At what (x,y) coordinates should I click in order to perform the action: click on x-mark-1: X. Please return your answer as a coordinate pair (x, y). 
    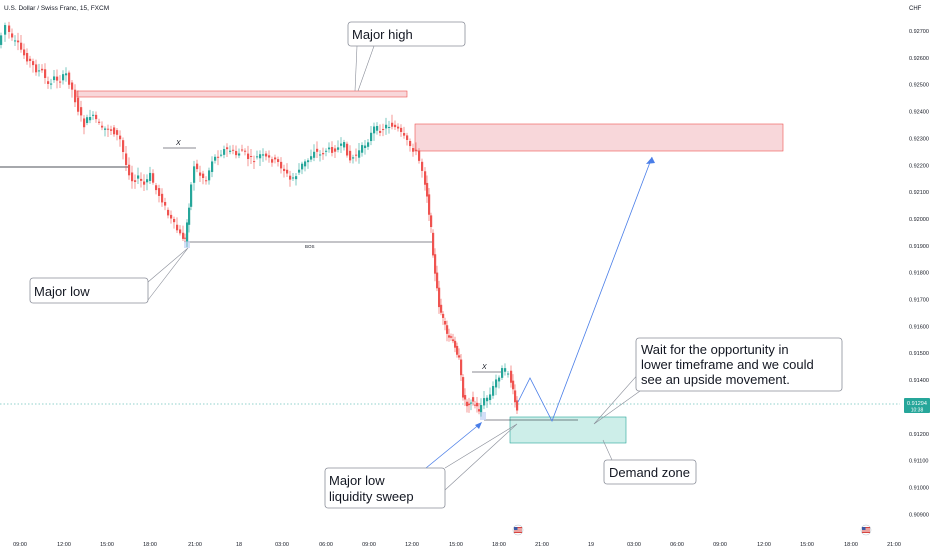
    Looking at the image, I should click on (178, 143).